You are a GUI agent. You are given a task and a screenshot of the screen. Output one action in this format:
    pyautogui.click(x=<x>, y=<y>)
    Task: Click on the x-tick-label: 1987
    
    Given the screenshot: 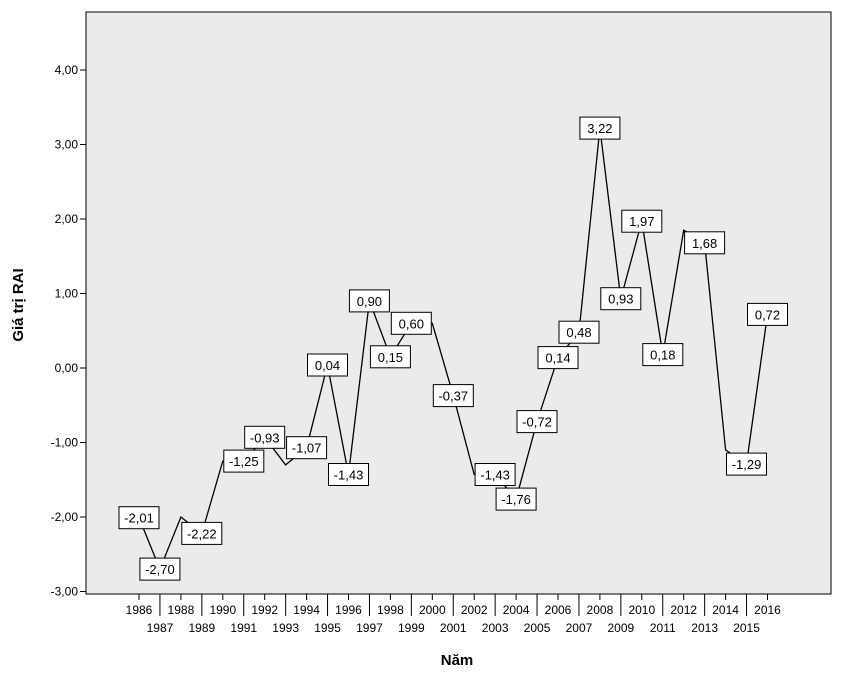 What is the action you would take?
    pyautogui.click(x=160, y=628)
    